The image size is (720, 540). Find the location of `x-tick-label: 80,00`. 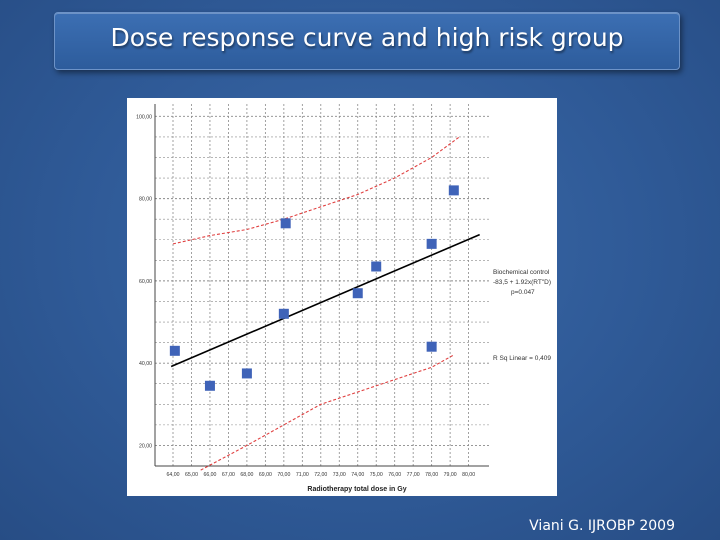

x-tick-label: 80,00 is located at coordinates (468, 475).